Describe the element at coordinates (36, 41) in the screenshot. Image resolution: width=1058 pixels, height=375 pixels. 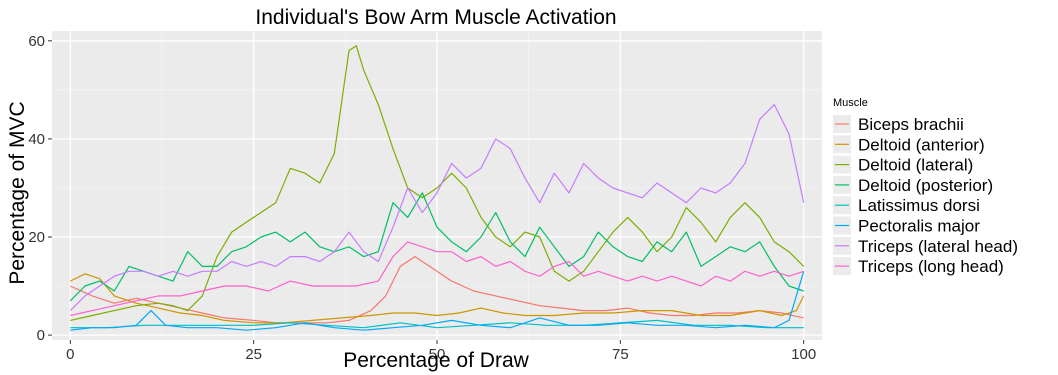
I see `y-tick-label: 60` at that location.